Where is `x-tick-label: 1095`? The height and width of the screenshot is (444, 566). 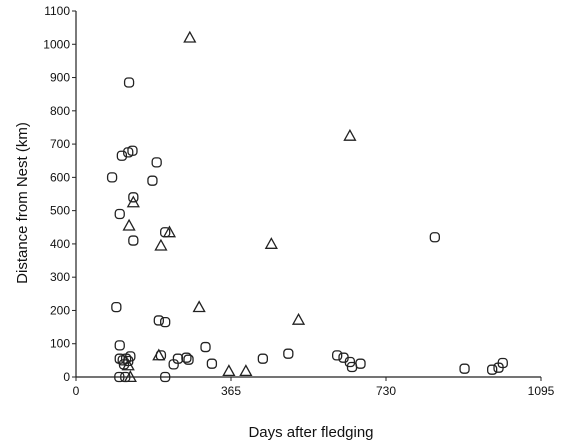
x-tick-label: 1095 is located at coordinates (541, 391).